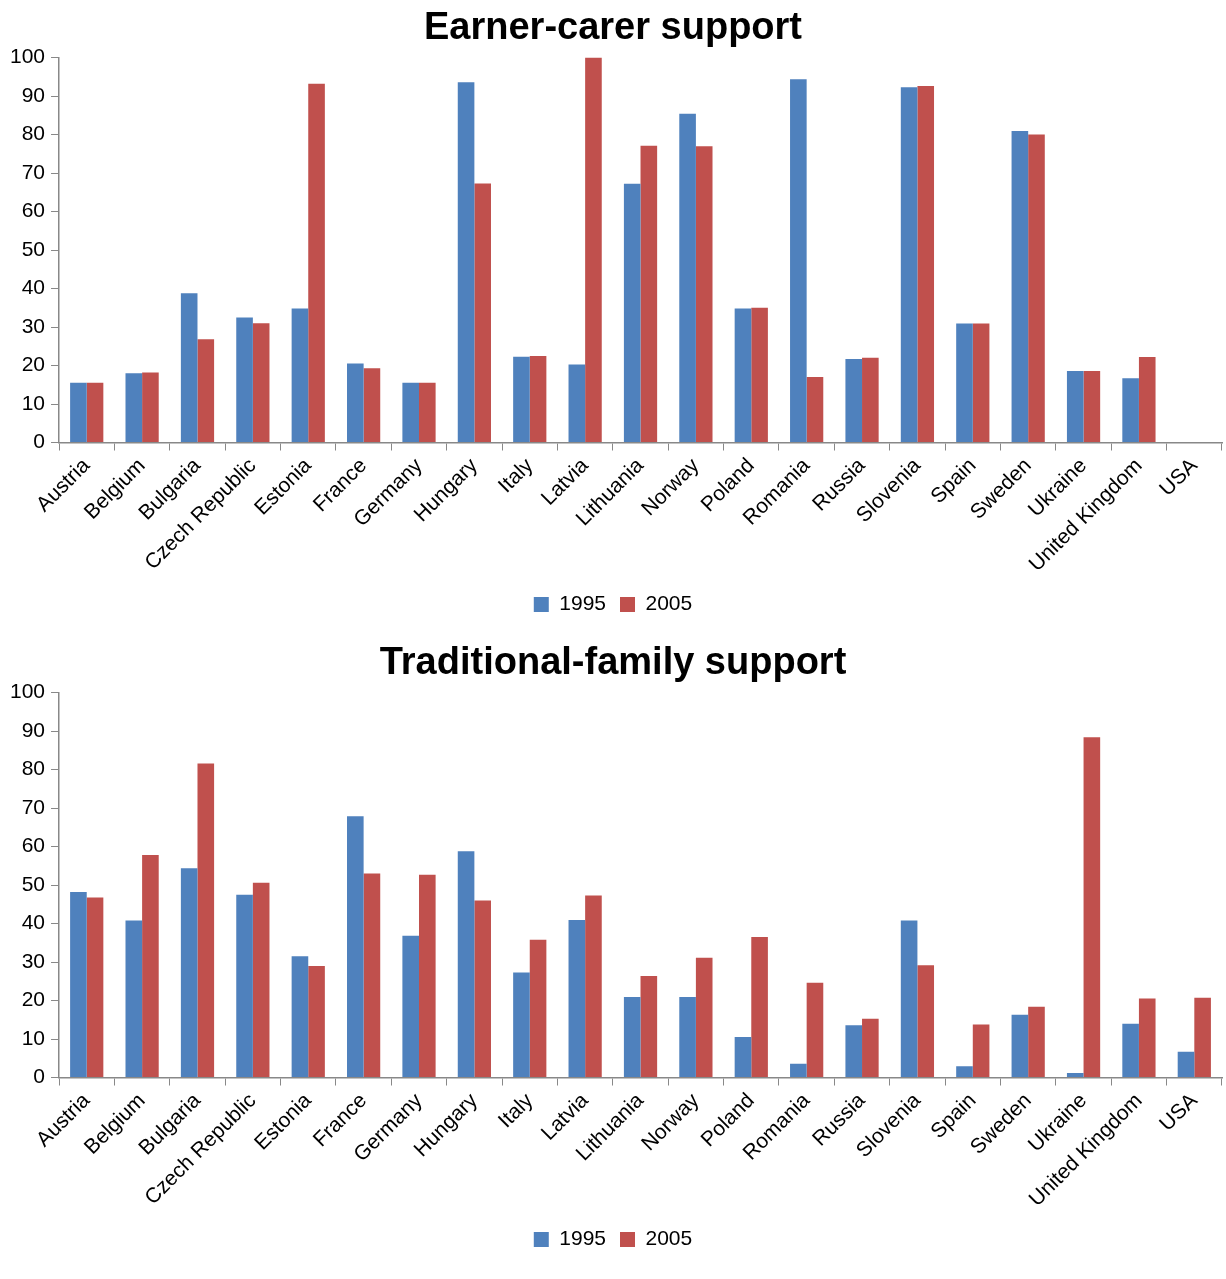 This screenshot has width=1226, height=1279. Describe the element at coordinates (613, 26) in the screenshot. I see `chart-title: Earner-carer support` at that location.